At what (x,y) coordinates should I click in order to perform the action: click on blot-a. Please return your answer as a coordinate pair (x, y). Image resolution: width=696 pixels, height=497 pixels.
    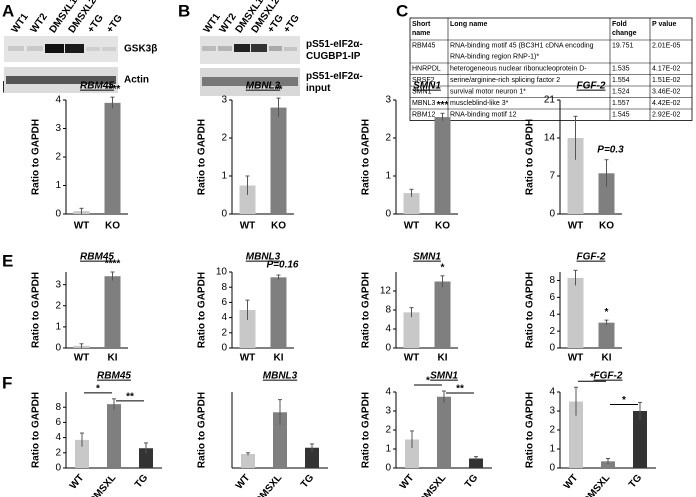
    Looking at the image, I should click on (61, 64).